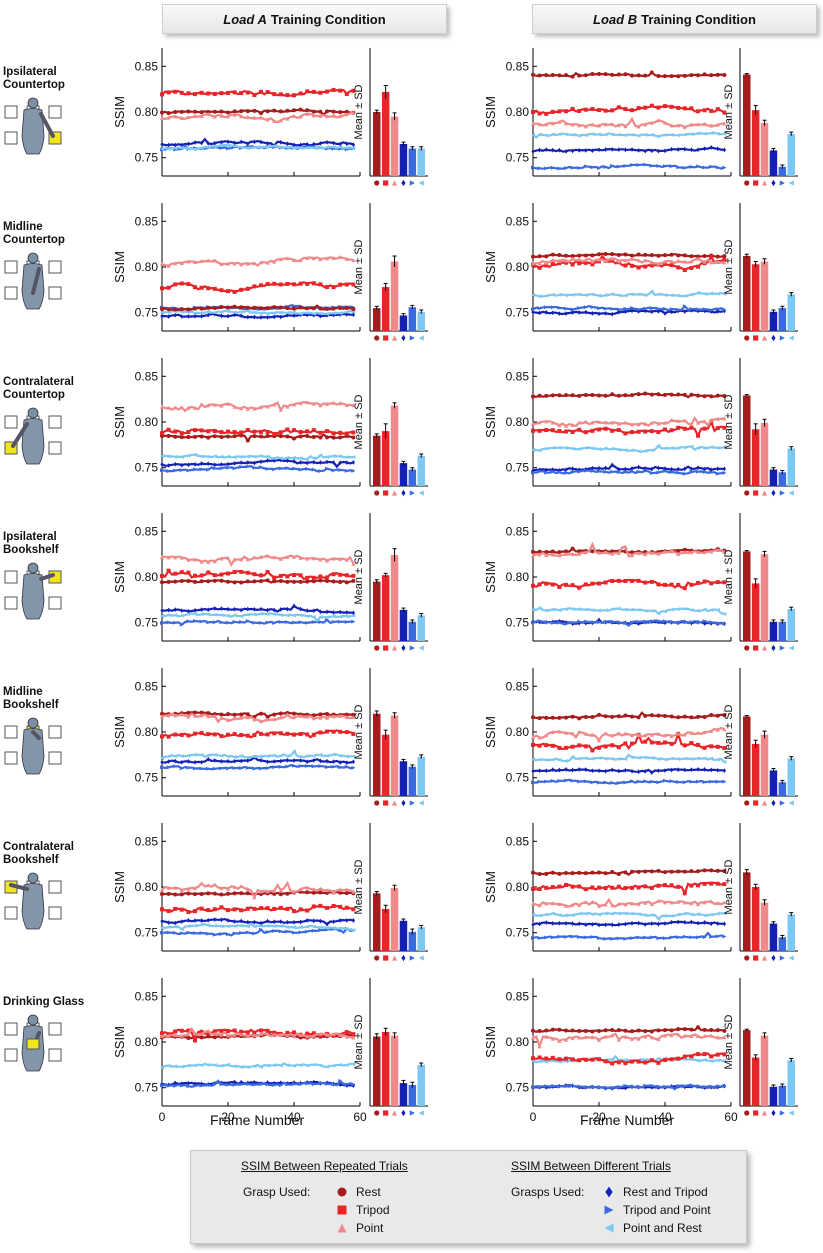  What do you see at coordinates (49, 854) in the screenshot?
I see `row-label: Contralateral Bookshelf` at bounding box center [49, 854].